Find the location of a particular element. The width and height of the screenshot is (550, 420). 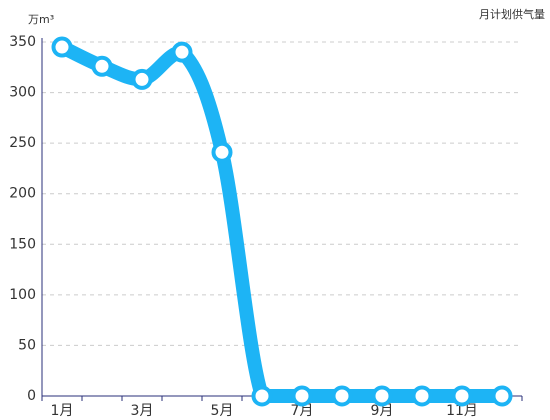

y-tick-label: 250 is located at coordinates (22, 143).